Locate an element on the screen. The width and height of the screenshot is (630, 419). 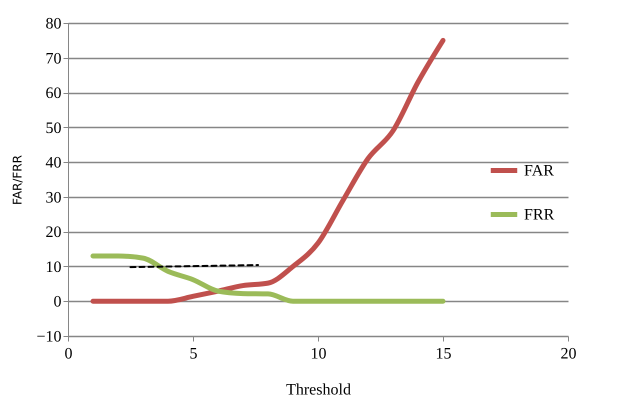
y-tick-label: 50 is located at coordinates (54, 128).